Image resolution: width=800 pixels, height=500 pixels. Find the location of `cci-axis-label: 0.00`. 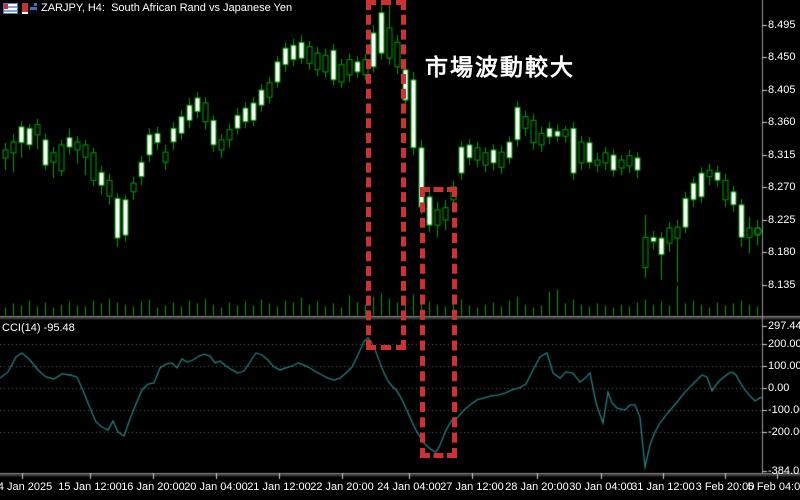

cci-axis-label: 0.00 is located at coordinates (779, 388).